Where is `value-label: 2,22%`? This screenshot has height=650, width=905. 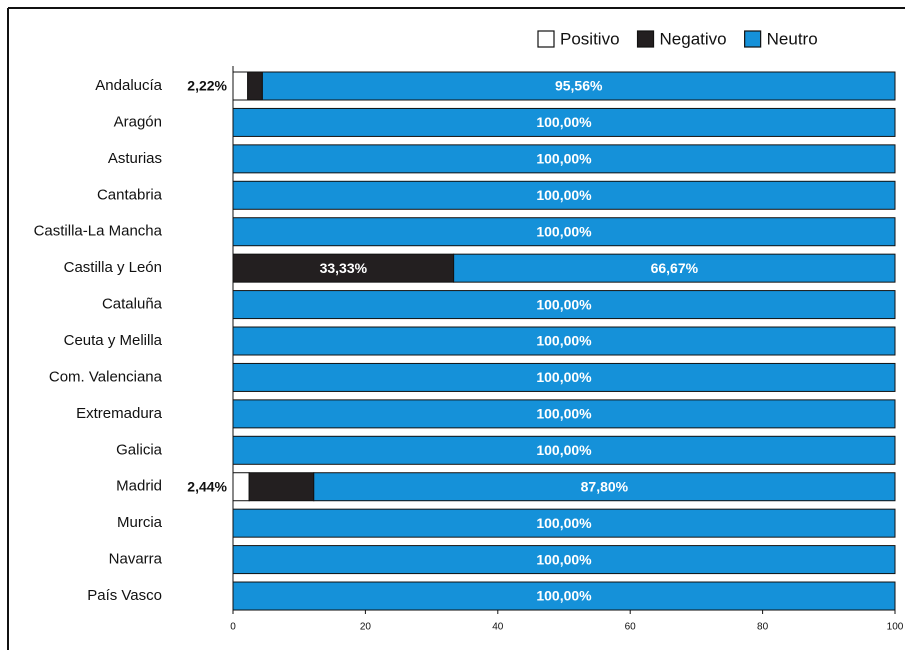 value-label: 2,22% is located at coordinates (207, 86).